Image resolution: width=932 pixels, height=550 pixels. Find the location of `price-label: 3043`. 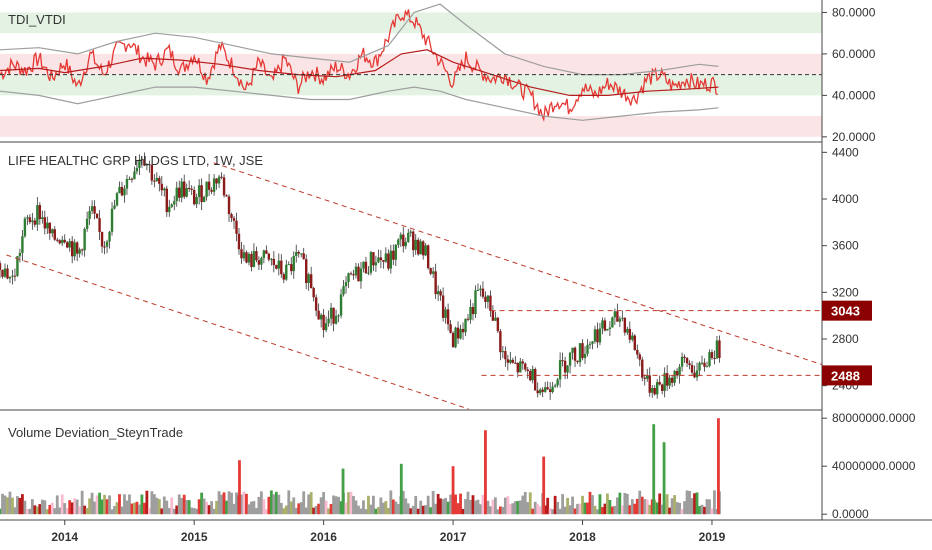

price-label: 3043 is located at coordinates (845, 311).